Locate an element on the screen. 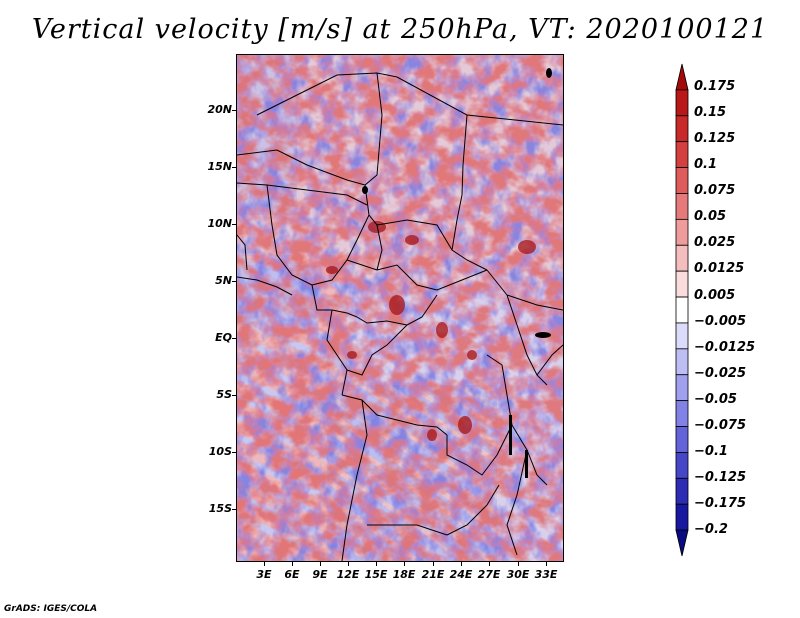 The image size is (800, 618). lat-label-5n: 5N is located at coordinates (223, 280).